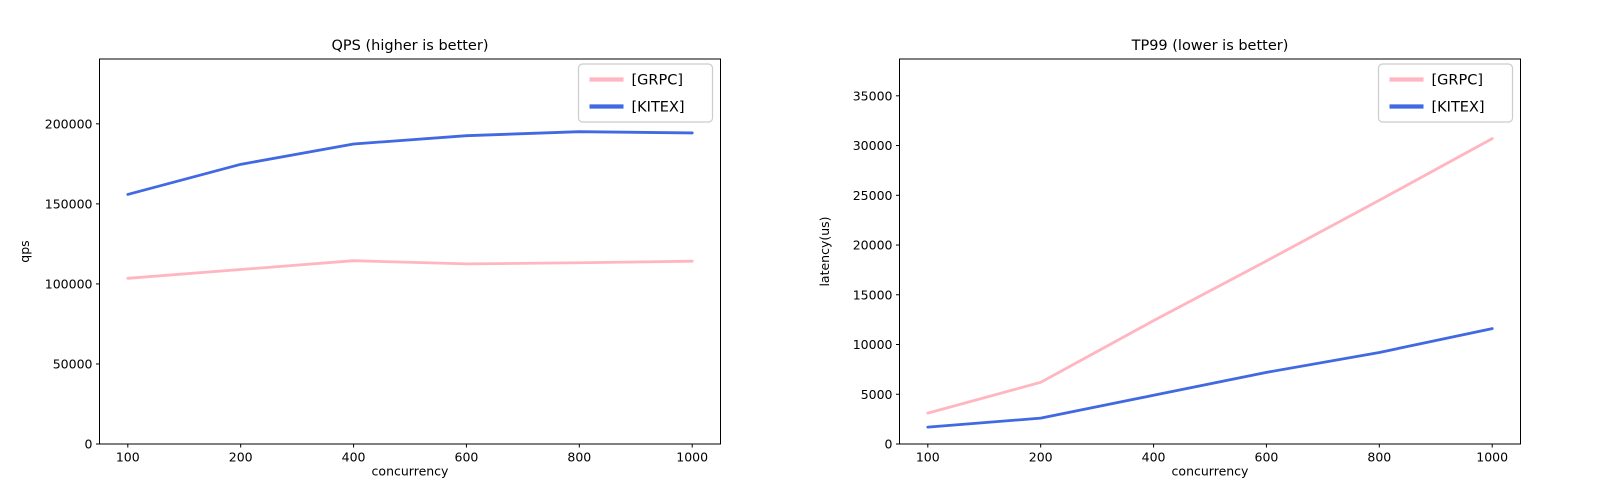 The height and width of the screenshot is (500, 1600). Describe the element at coordinates (873, 95) in the screenshot. I see `y-tick-label: 35000` at that location.